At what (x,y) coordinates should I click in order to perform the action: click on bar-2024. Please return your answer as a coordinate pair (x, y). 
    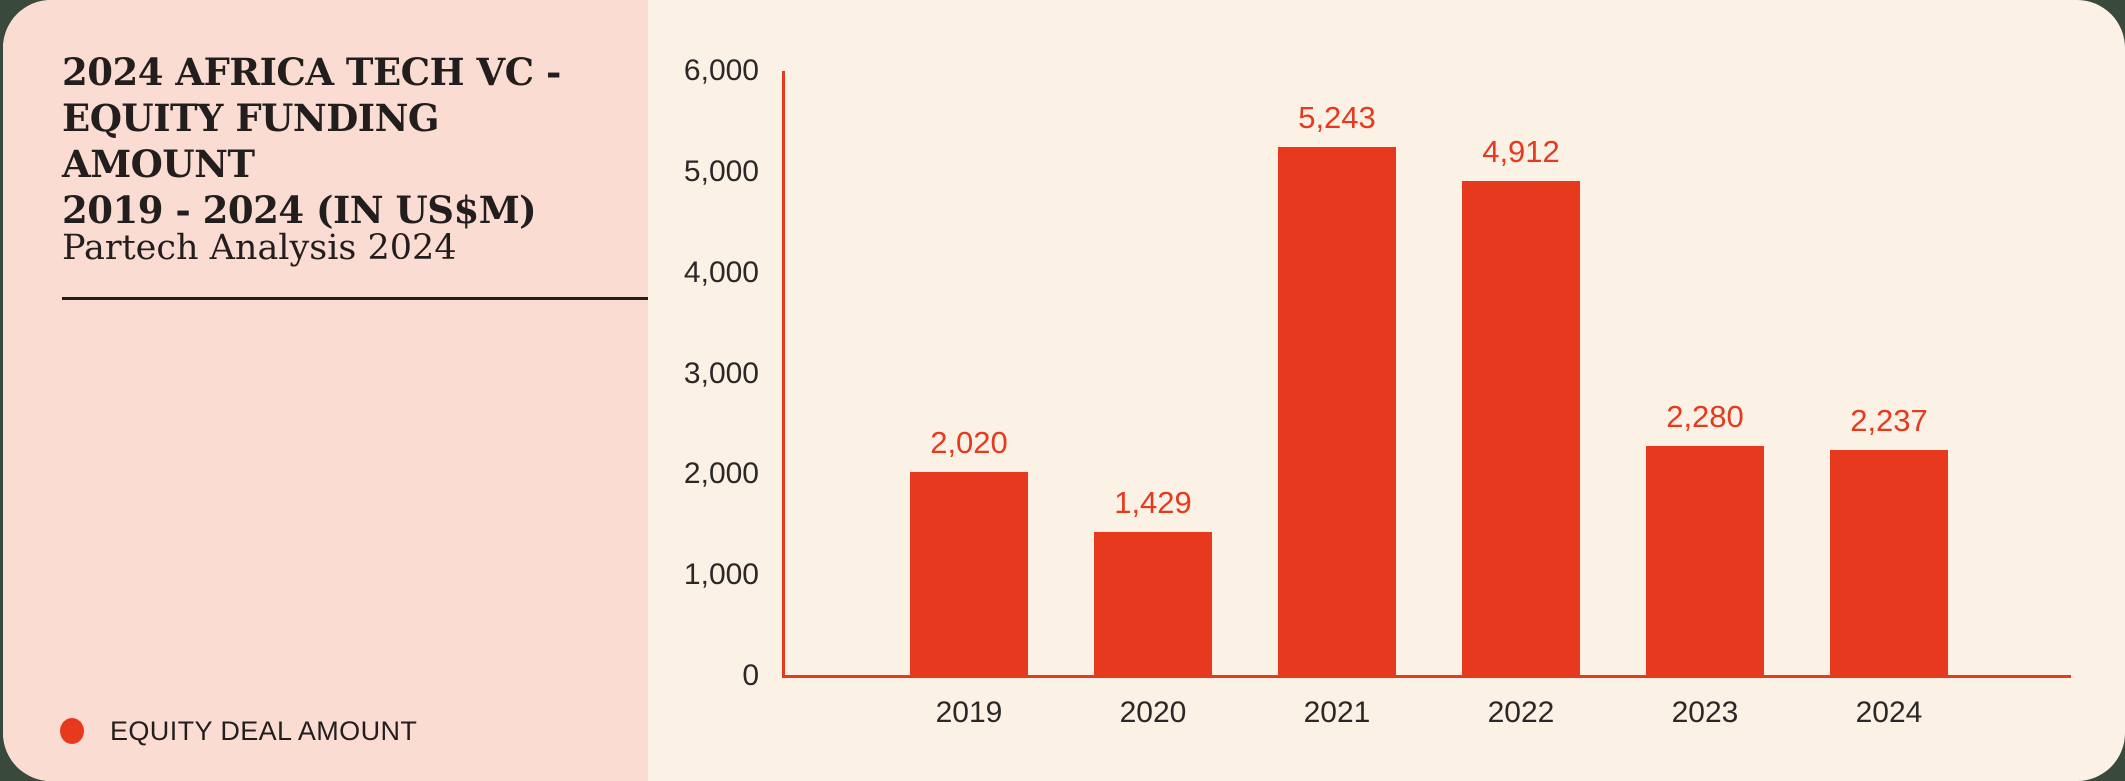
    Looking at the image, I should click on (1889, 563).